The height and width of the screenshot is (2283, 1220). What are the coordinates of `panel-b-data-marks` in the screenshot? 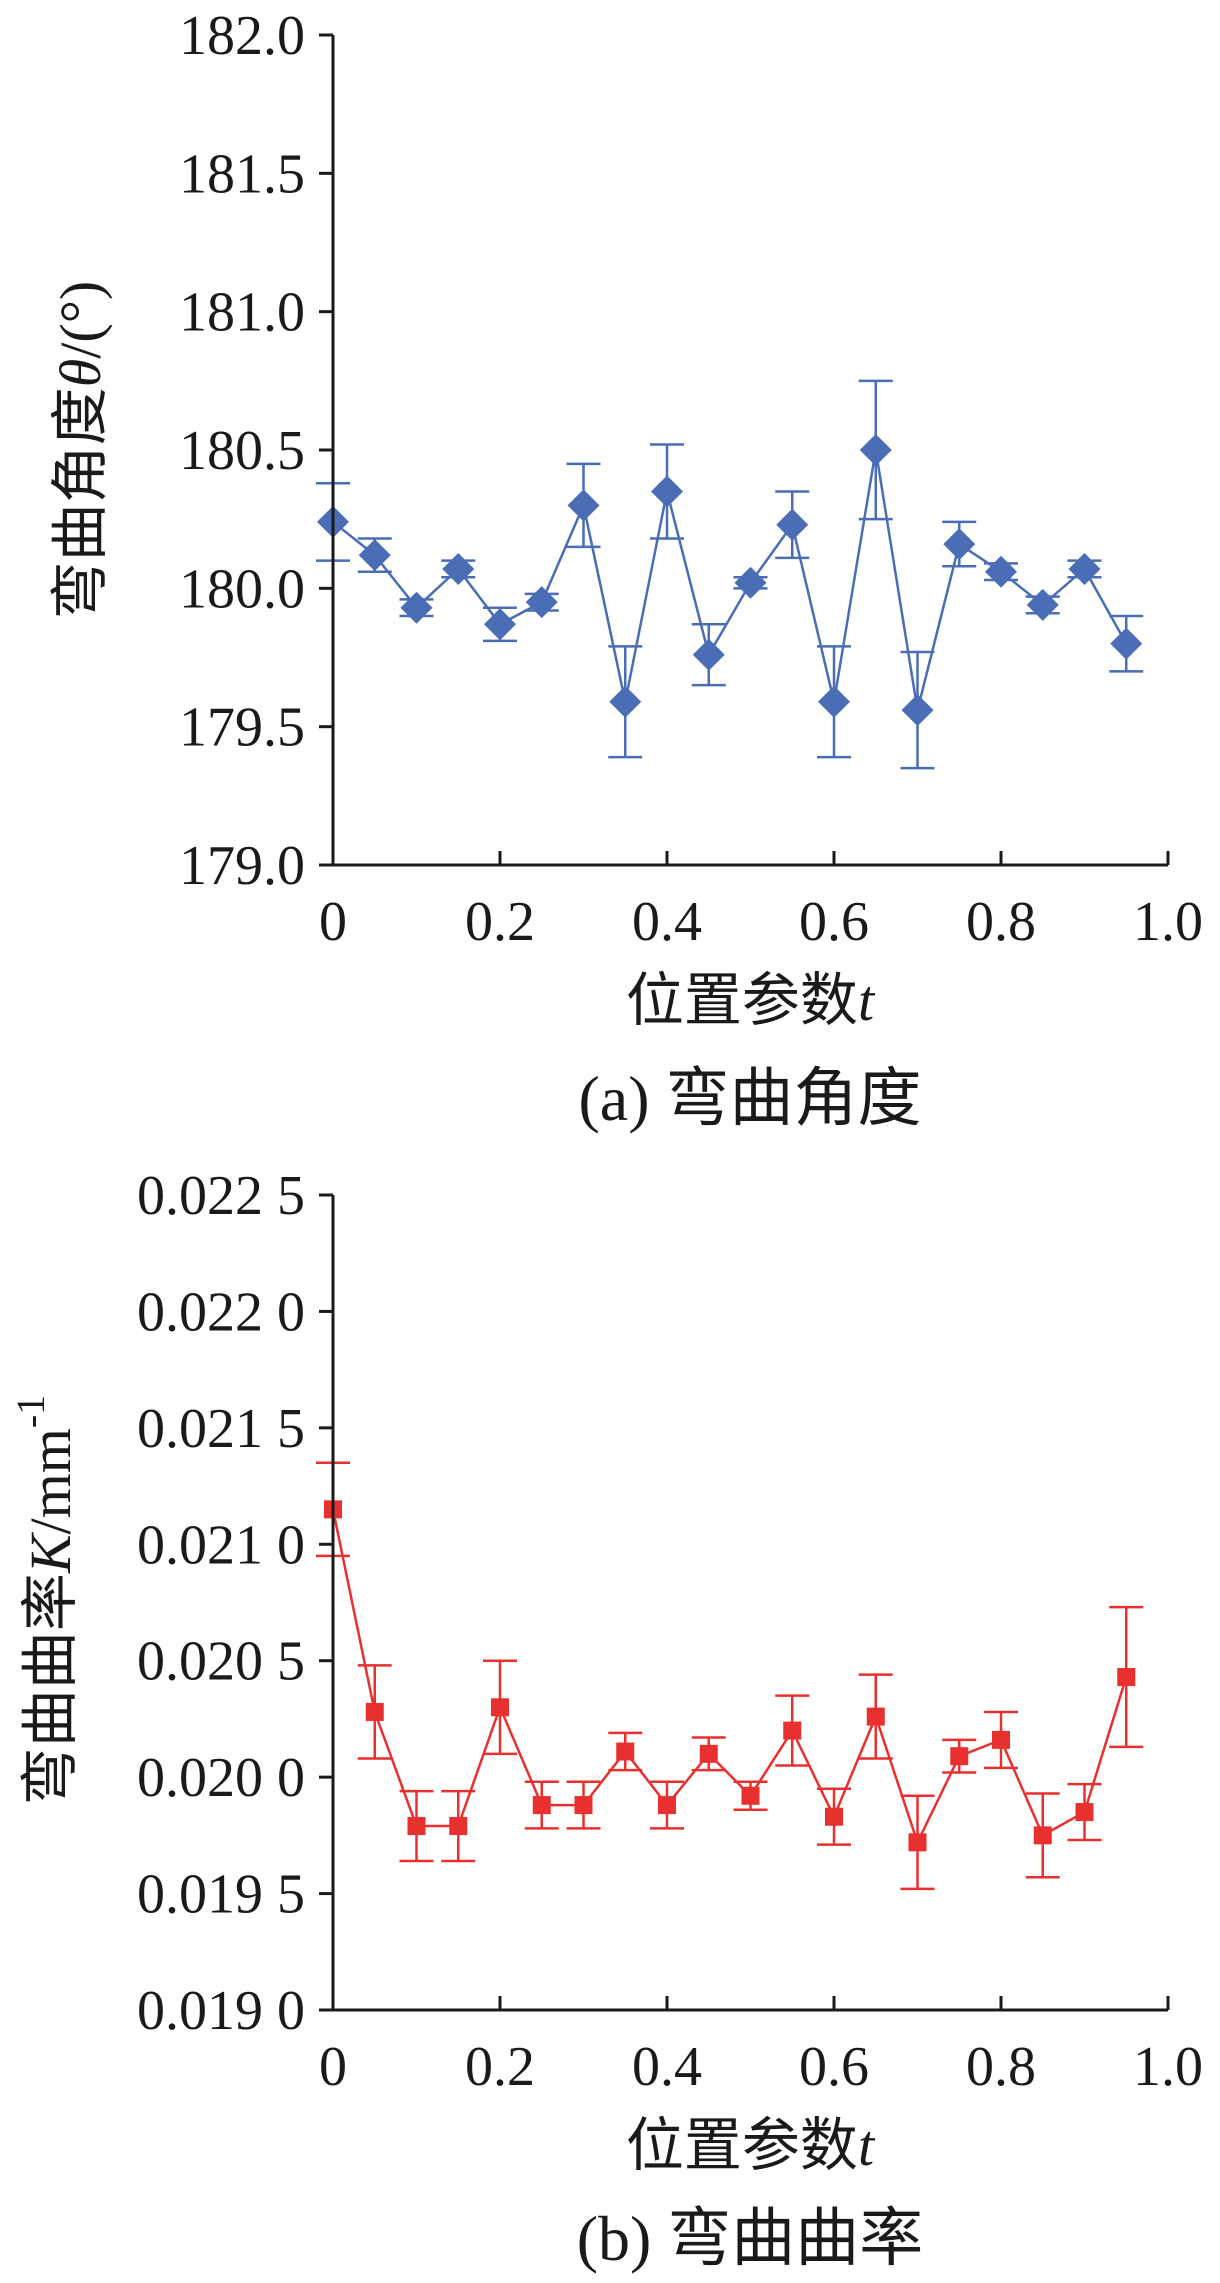 It's located at (730, 1676).